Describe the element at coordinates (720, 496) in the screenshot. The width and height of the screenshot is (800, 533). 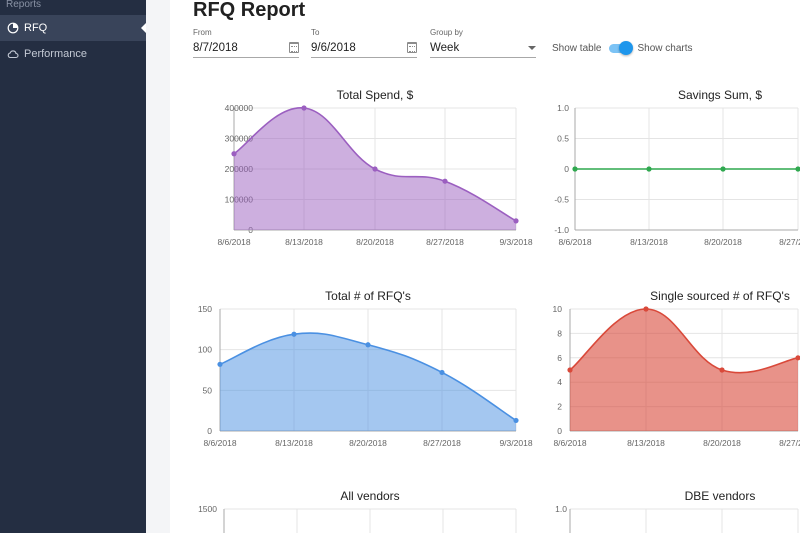
I see `chart-title-dbe-vendors: DBE vendors` at that location.